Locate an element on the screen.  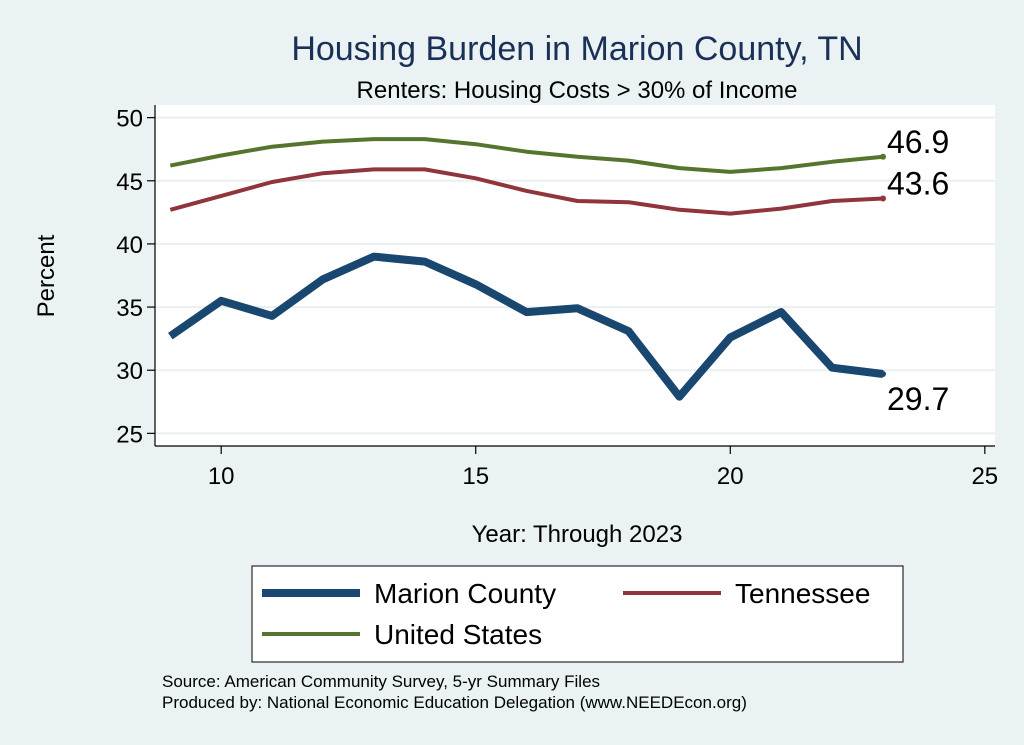
end-label-marion-county: 29.7 is located at coordinates (918, 399).